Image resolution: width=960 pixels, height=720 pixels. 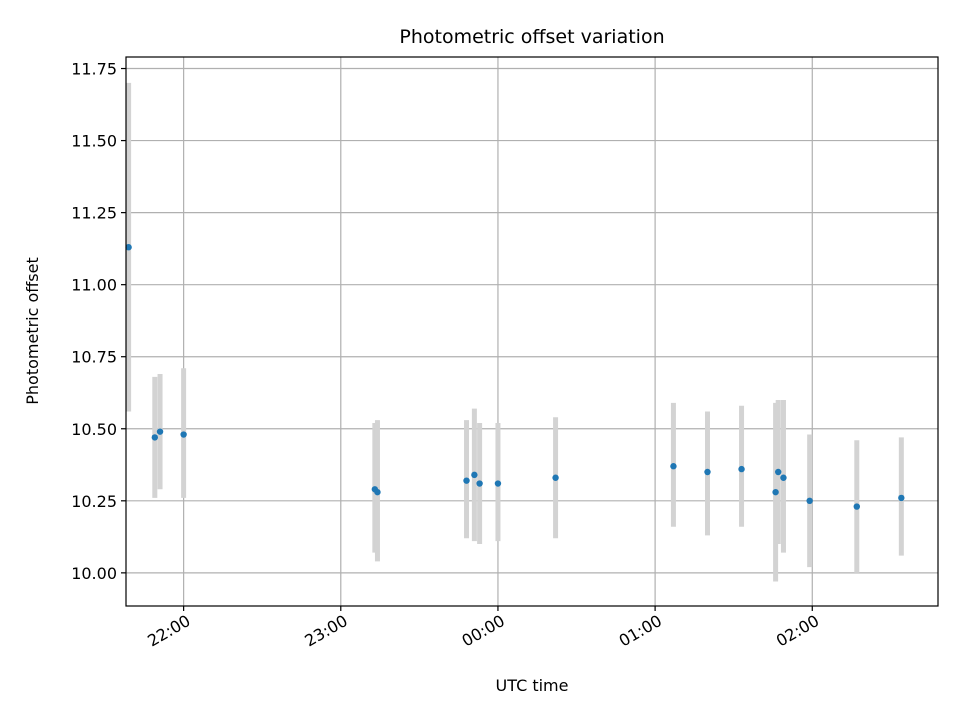 What do you see at coordinates (94, 141) in the screenshot?
I see `y-tick-label: 11.50` at bounding box center [94, 141].